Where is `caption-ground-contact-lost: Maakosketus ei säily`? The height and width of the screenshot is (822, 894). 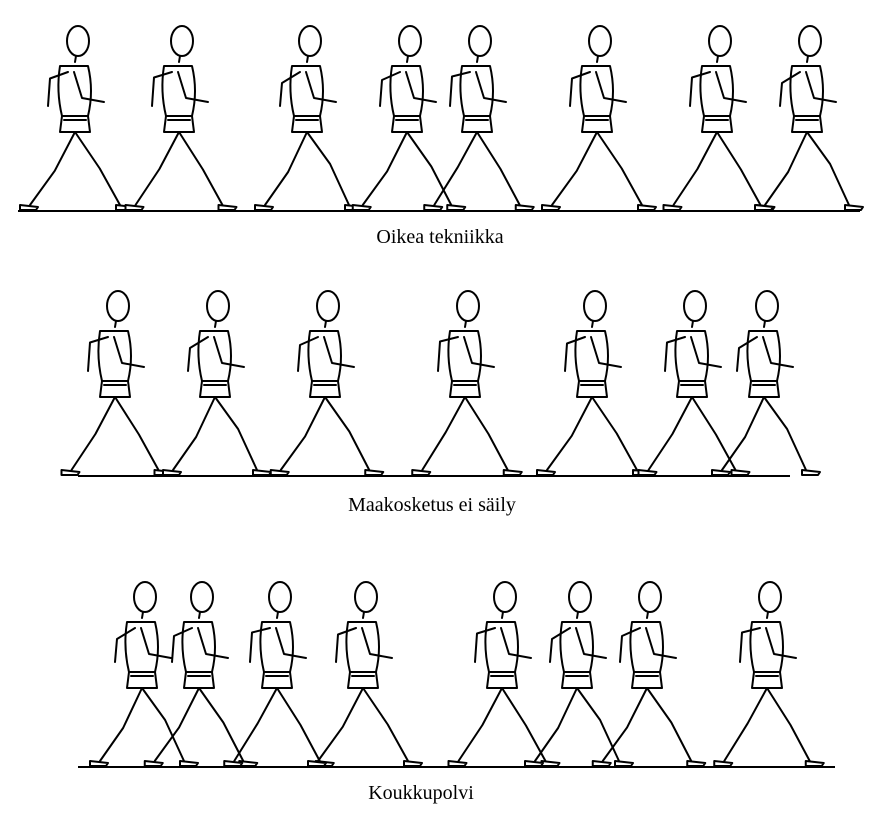
caption-ground-contact-lost: Maakosketus ei säily is located at coordinates (432, 505).